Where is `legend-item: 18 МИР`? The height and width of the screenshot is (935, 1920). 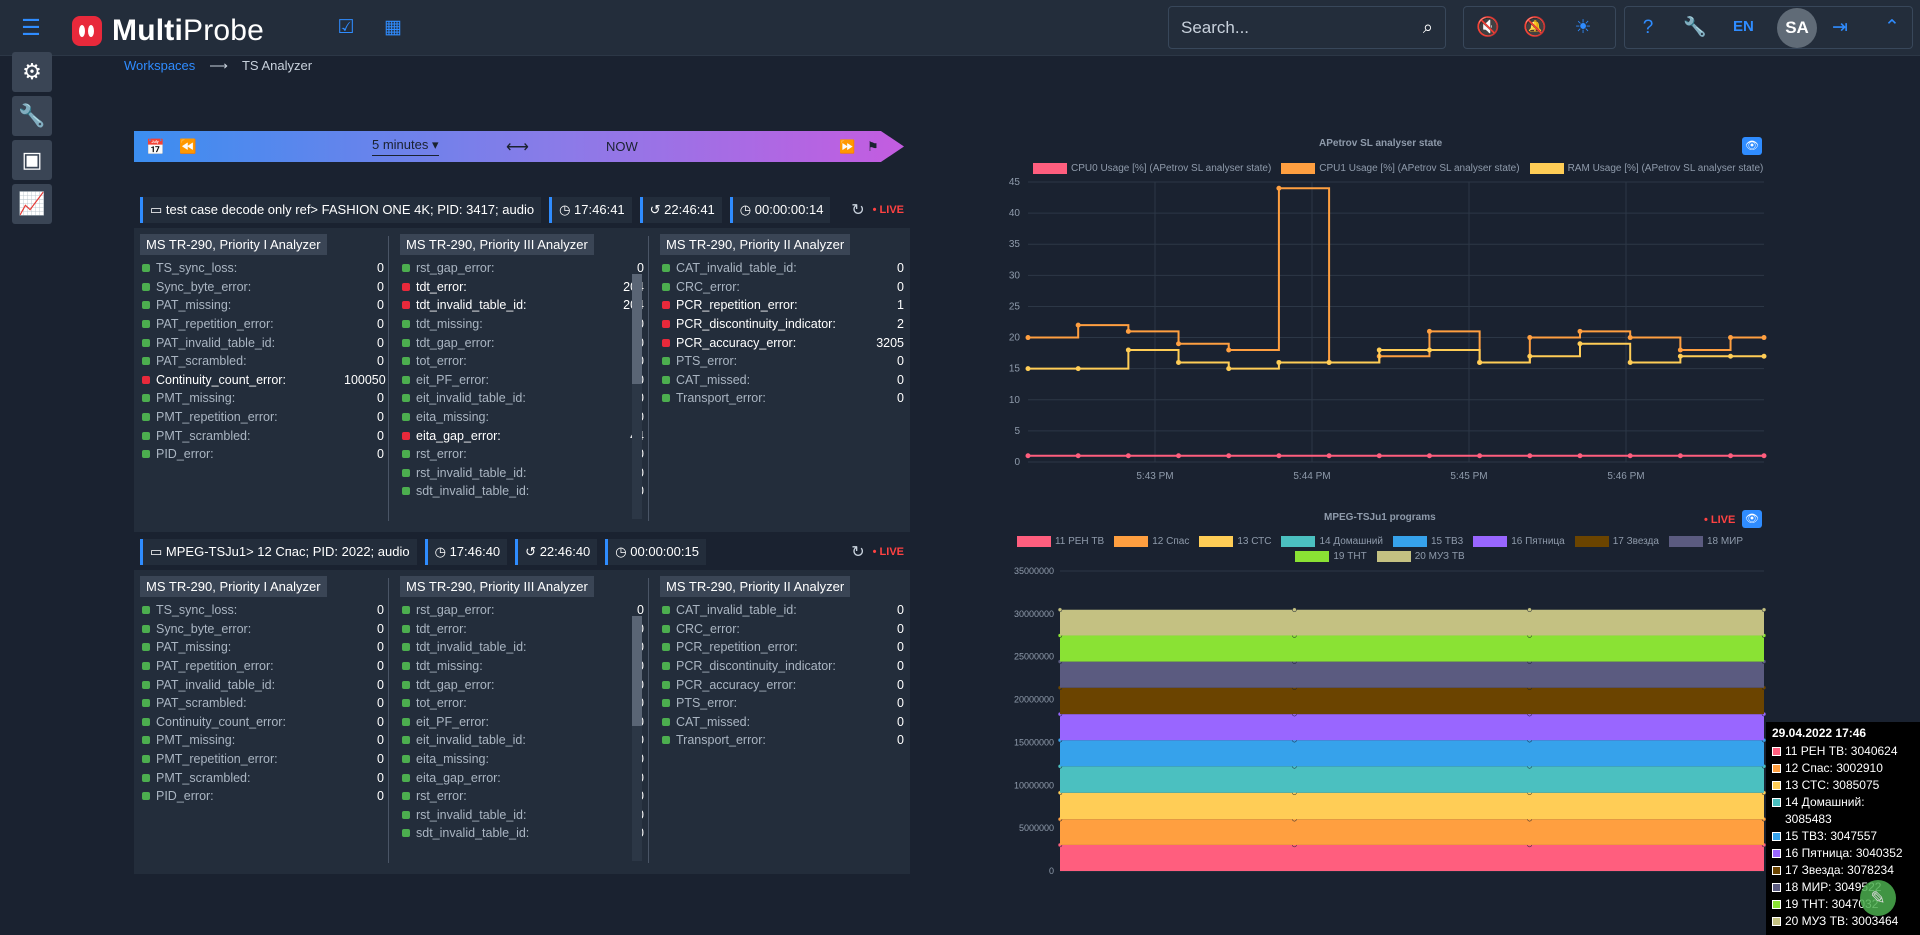
legend-item: 18 МИР is located at coordinates (1705, 541).